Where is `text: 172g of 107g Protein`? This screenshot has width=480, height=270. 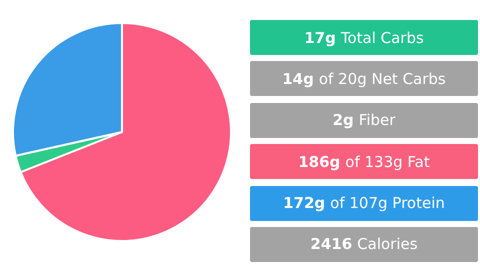
text: 172g of 107g Protein is located at coordinates (364, 203).